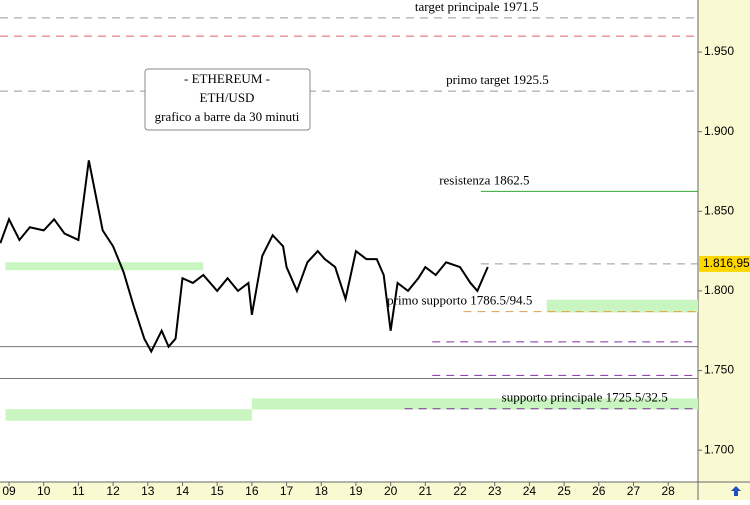 The height and width of the screenshot is (505, 750). What do you see at coordinates (356, 491) in the screenshot?
I see `x-tick-label: 19` at bounding box center [356, 491].